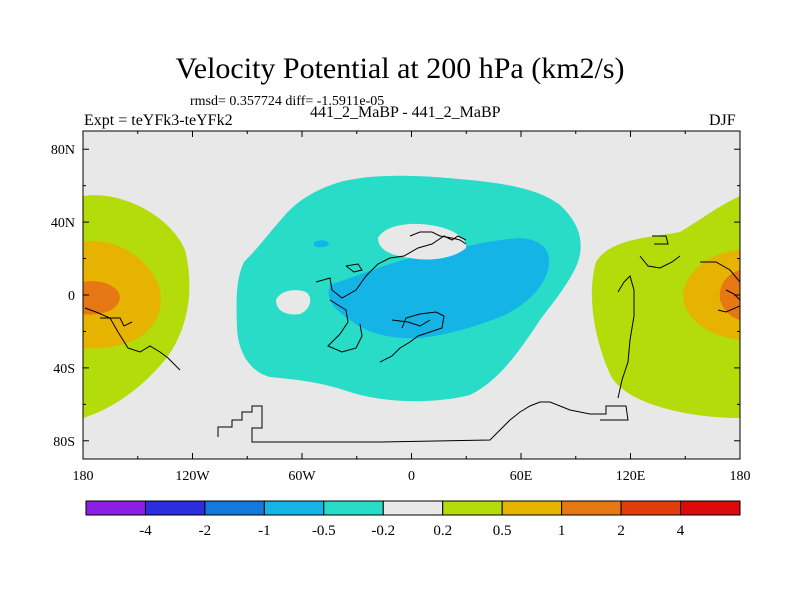 The width and height of the screenshot is (800, 600). Describe the element at coordinates (722, 120) in the screenshot. I see `season-label: DJF` at that location.